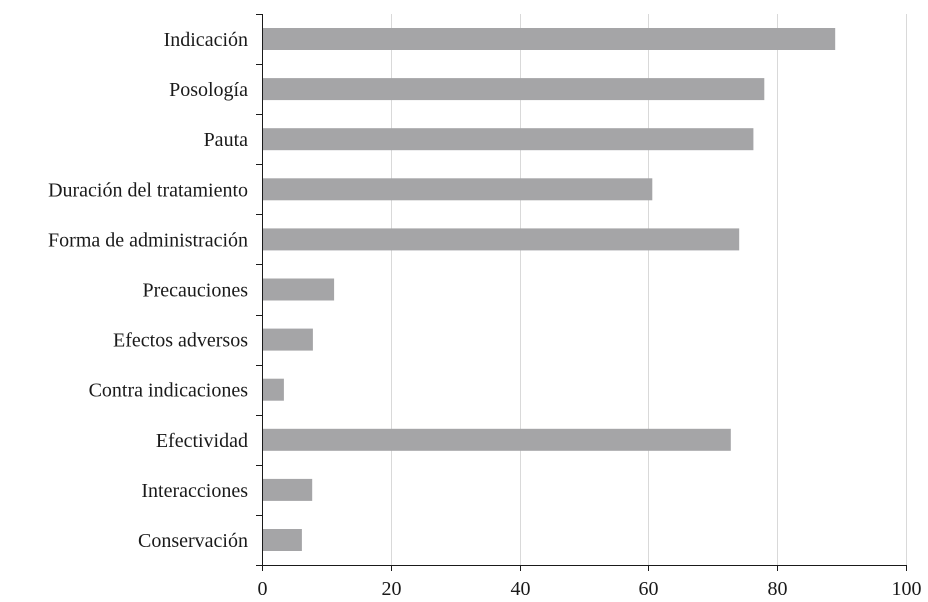 The image size is (928, 602). I want to click on x-tick-label-0: 0, so click(263, 589).